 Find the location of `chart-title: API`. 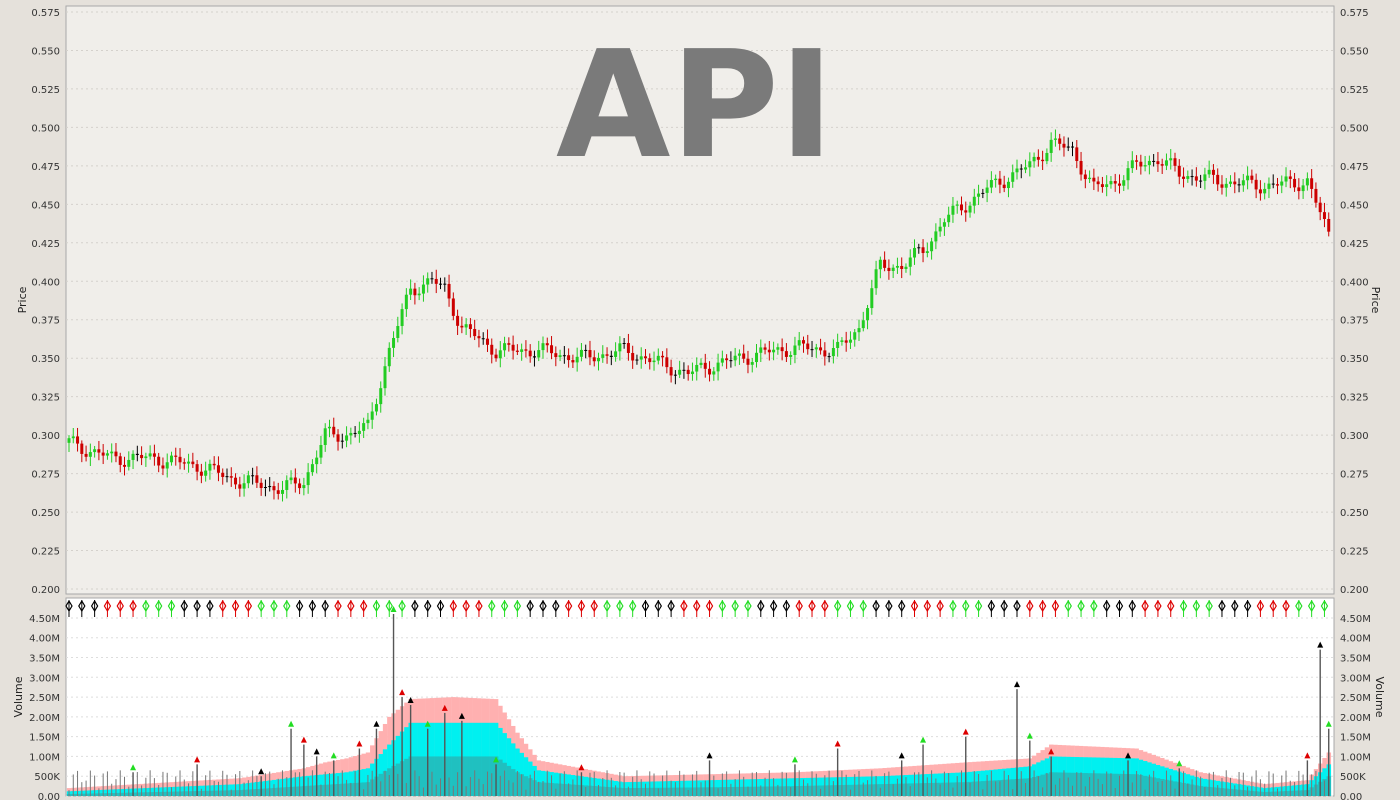

chart-title: API is located at coordinates (695, 105).